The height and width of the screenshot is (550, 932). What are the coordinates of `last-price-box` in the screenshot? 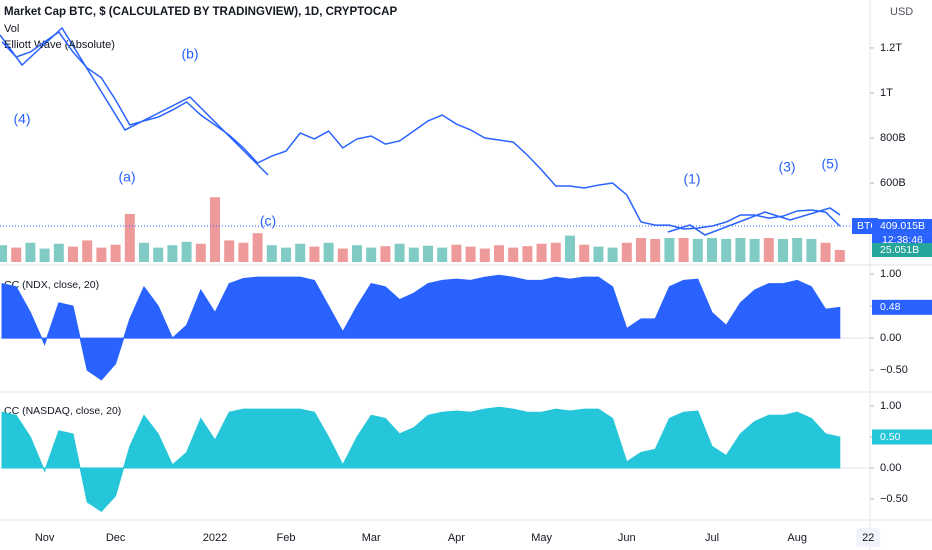 It's located at (902, 226).